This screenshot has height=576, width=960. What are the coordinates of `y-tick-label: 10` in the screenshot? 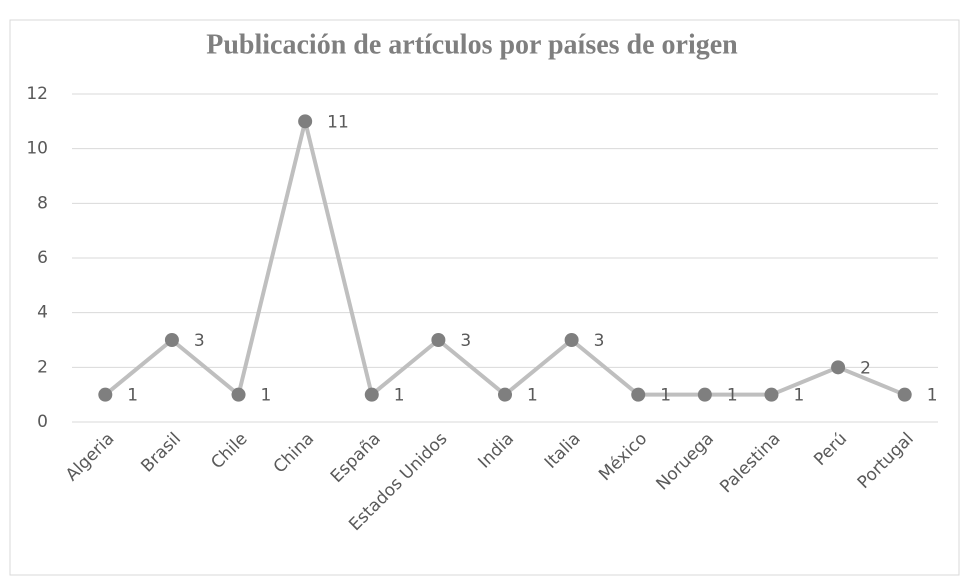 It's located at (37, 149).